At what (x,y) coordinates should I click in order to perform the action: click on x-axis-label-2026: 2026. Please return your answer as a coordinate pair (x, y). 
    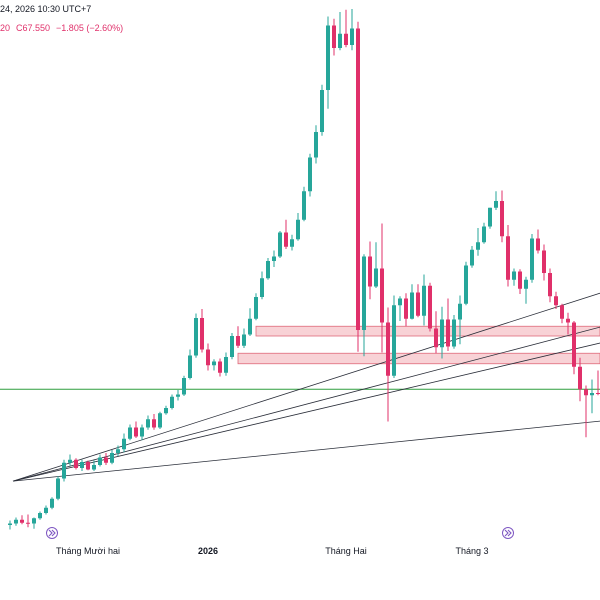
    Looking at the image, I should click on (208, 551).